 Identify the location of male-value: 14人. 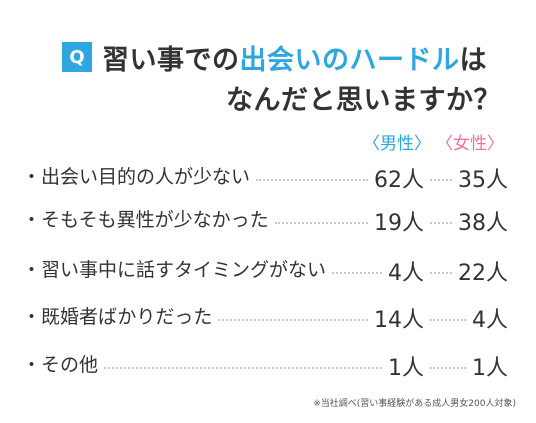
(399, 320).